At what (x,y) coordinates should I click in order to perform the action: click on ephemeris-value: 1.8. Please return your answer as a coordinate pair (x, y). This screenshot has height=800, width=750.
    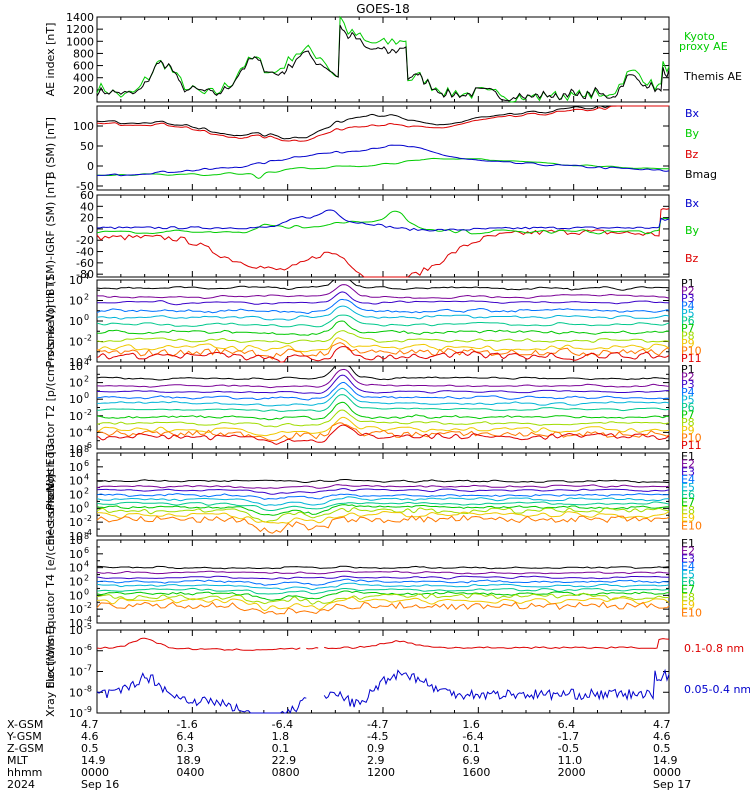
    Looking at the image, I should click on (280, 736).